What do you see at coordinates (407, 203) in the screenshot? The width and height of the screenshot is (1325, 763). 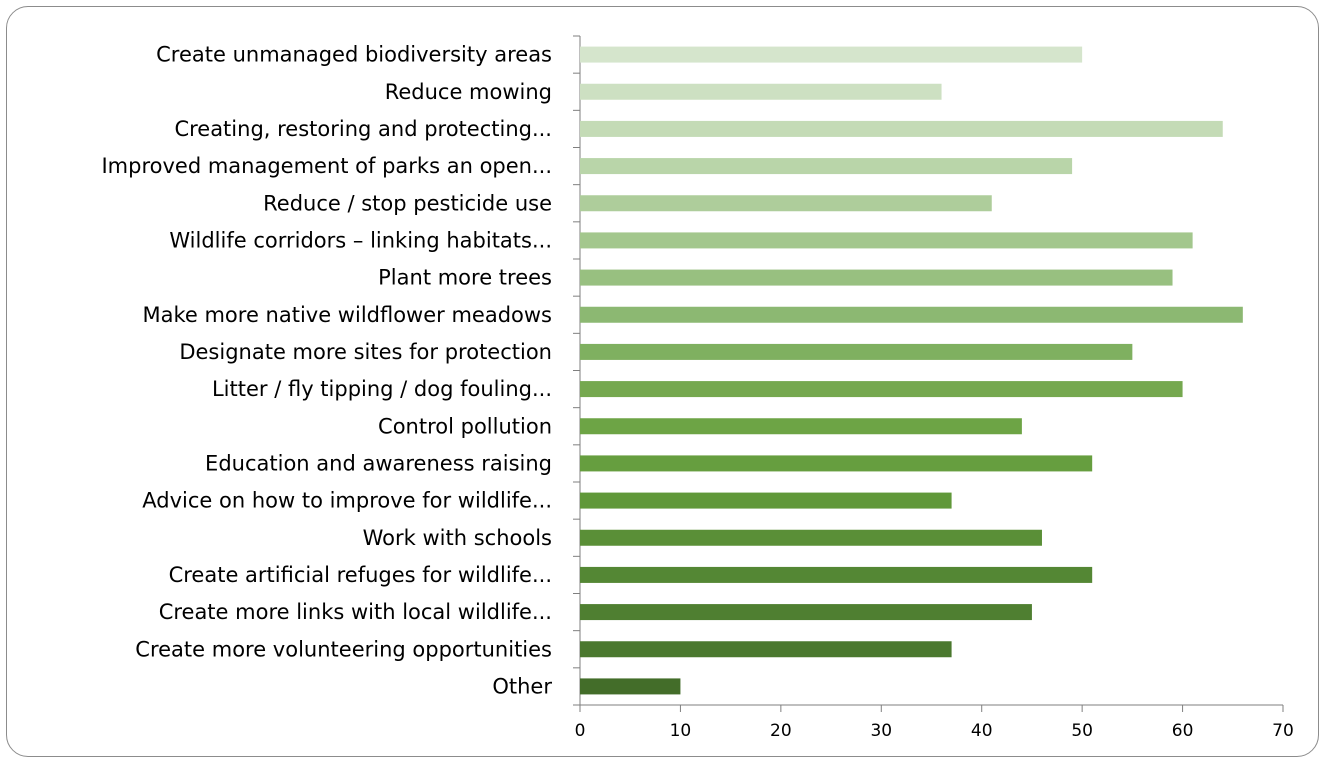 I see `category-label: Reduce / stop pesticide use` at bounding box center [407, 203].